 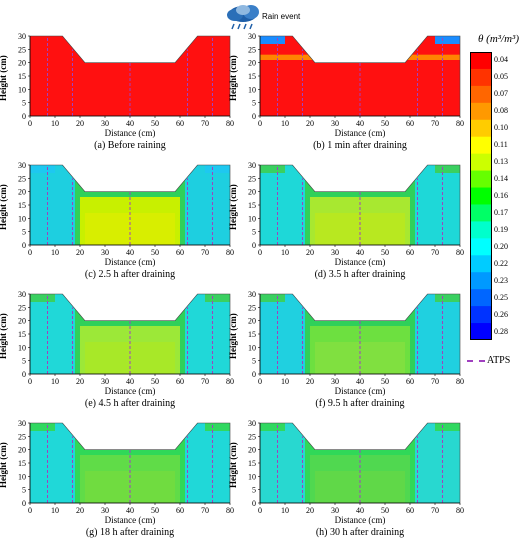 I want to click on panel-caption: (e) 4.5 h after draining, so click(x=130, y=403).